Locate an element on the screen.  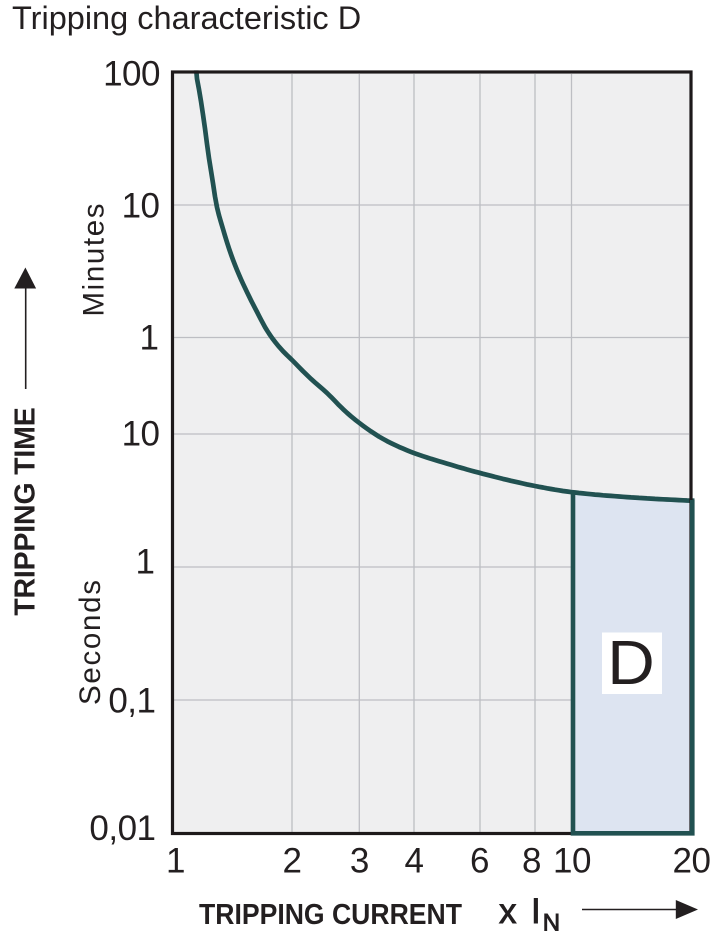
svg-text: 2 is located at coordinates (292, 861).